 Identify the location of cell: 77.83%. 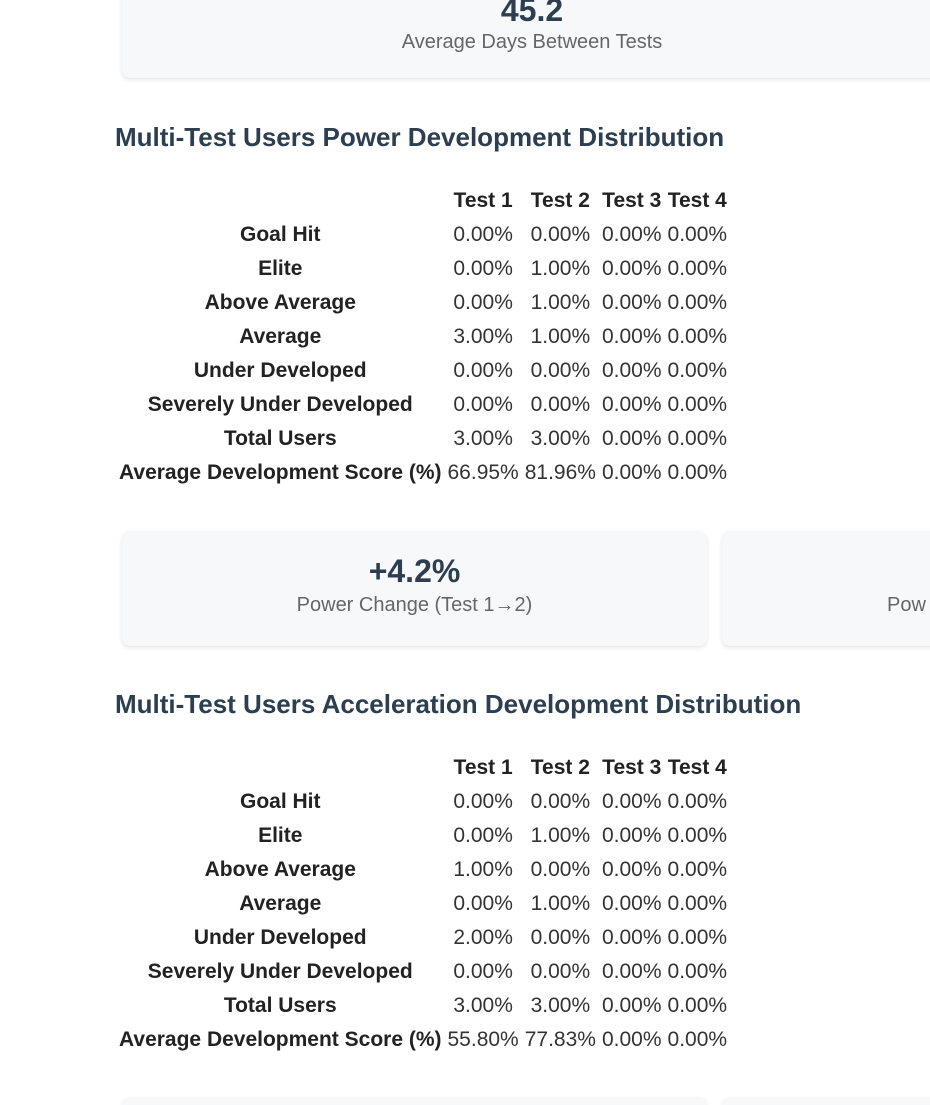
(560, 1039).